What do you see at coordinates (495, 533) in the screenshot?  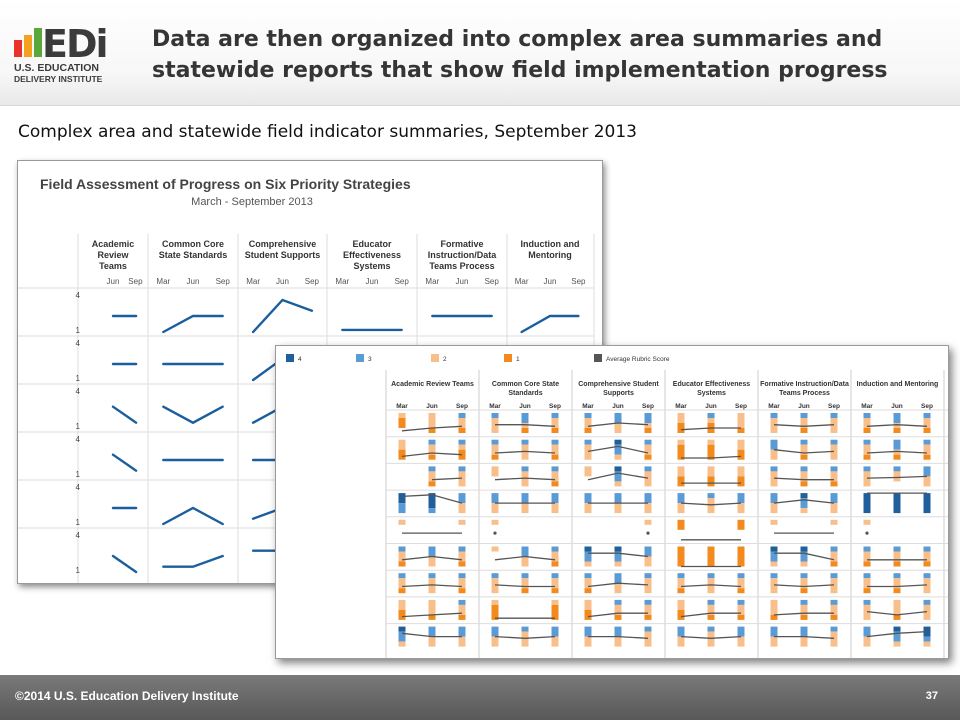 I see `average-rubric-point` at bounding box center [495, 533].